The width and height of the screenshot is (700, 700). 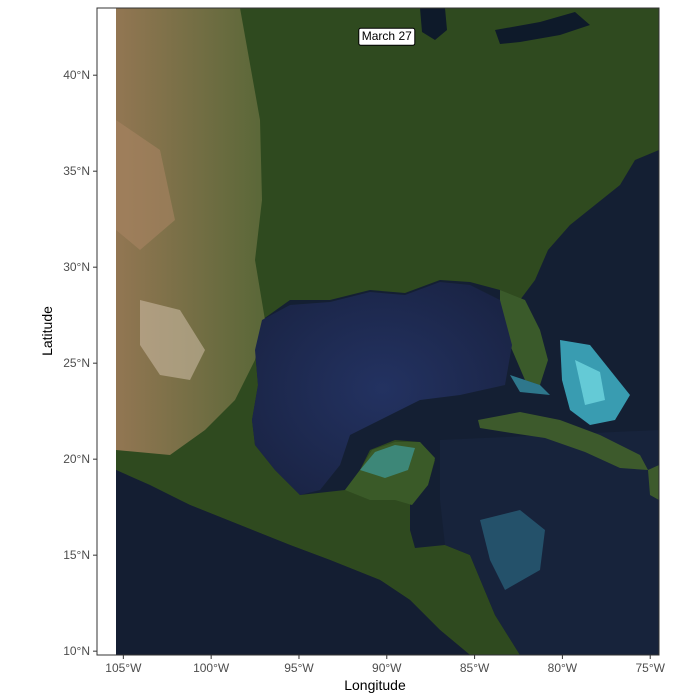 What do you see at coordinates (47, 331) in the screenshot?
I see `y-axis-title: Latitude` at bounding box center [47, 331].